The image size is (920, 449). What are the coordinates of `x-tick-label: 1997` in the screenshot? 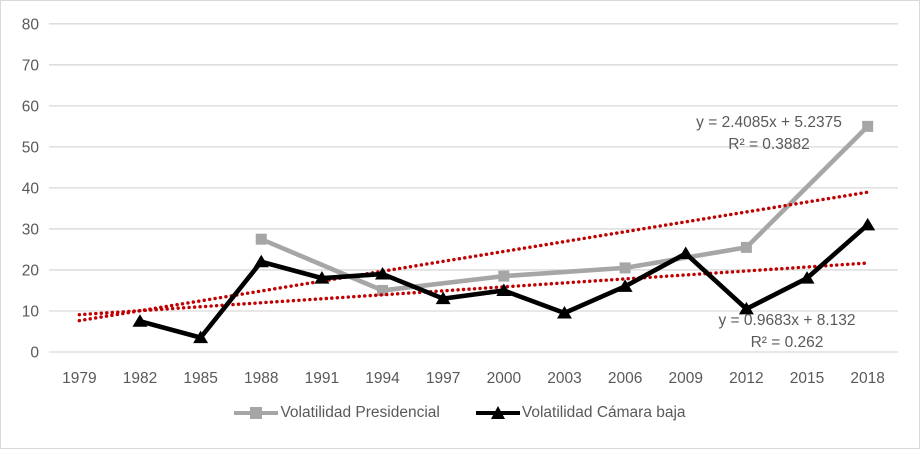 It's located at (443, 378).